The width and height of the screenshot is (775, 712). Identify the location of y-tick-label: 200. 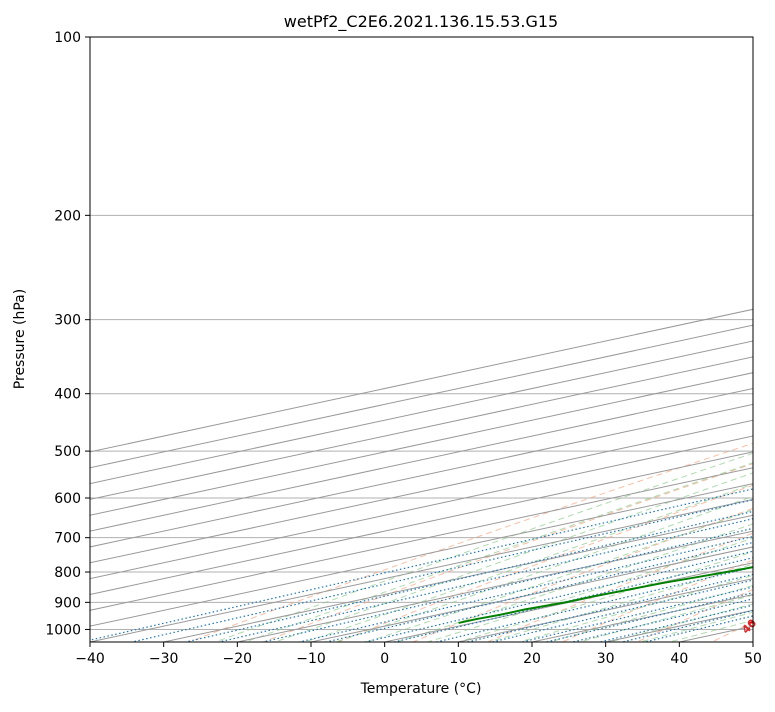
(67, 216).